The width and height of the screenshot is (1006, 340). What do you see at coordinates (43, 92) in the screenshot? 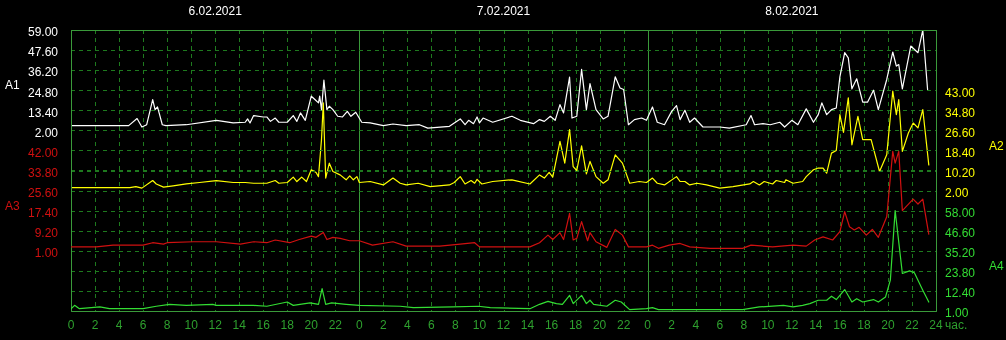
I see `y-tick-label: 24.80` at bounding box center [43, 92].